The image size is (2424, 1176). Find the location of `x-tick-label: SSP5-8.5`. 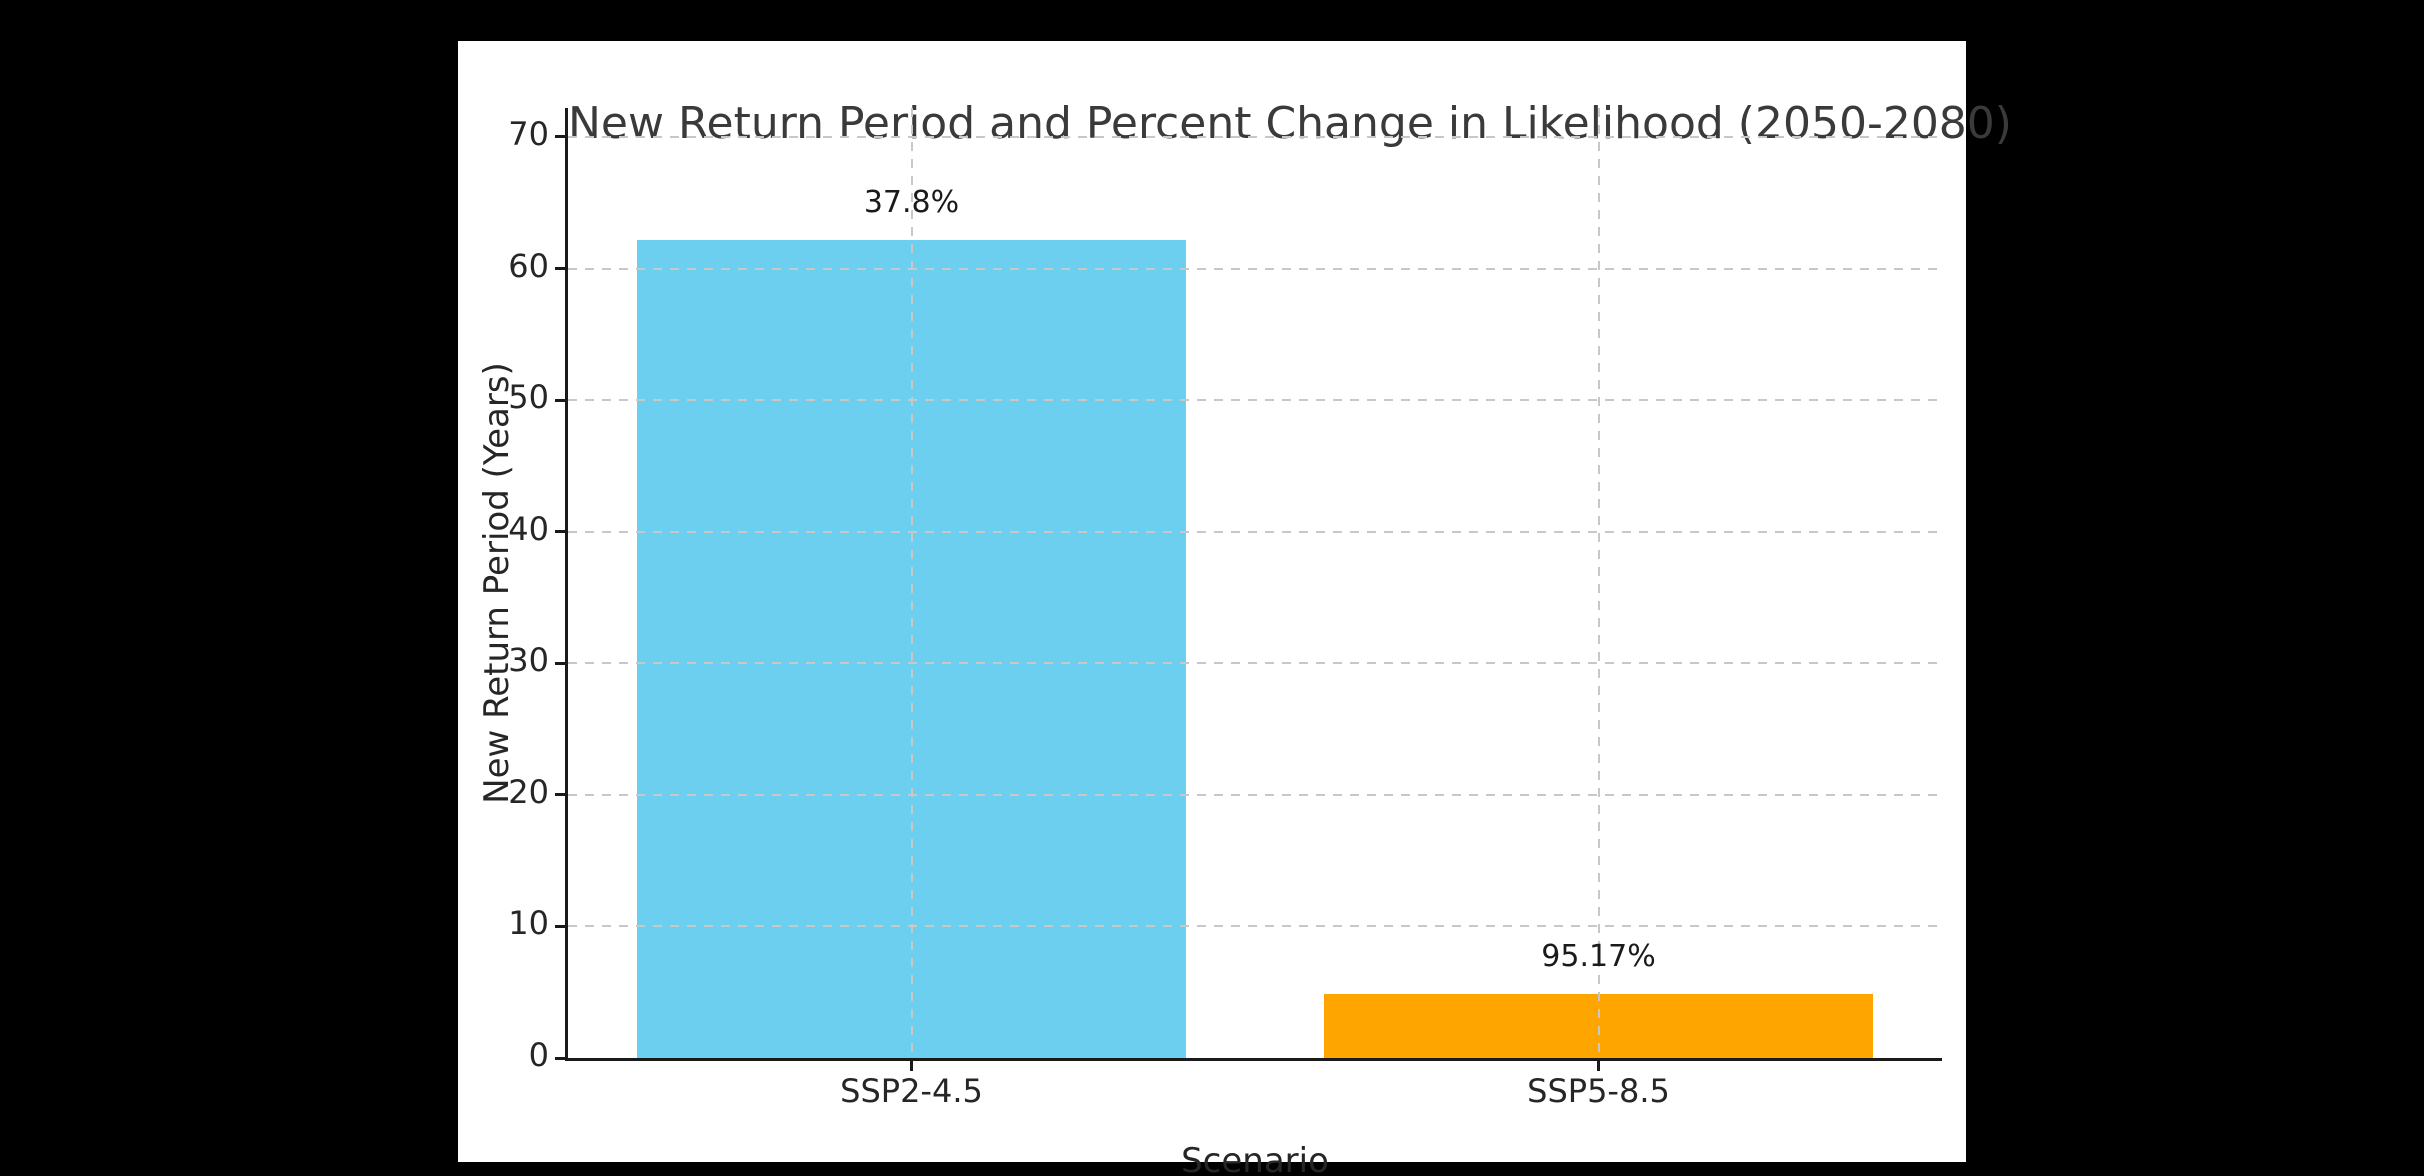

x-tick-label: SSP5-8.5 is located at coordinates (1598, 1091).